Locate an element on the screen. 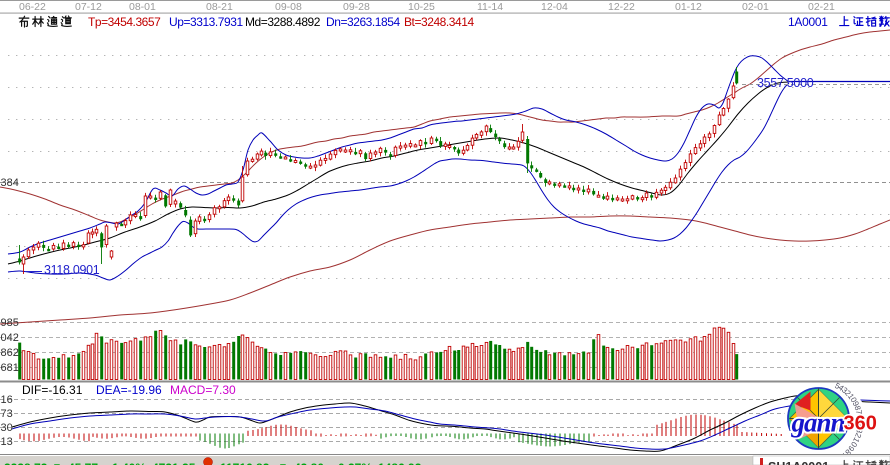  svg-text: 01-12 is located at coordinates (688, 7).